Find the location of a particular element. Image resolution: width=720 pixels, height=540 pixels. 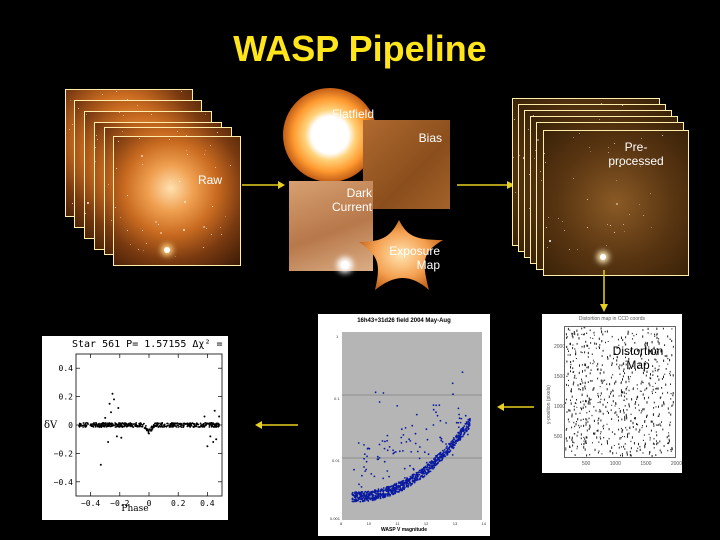

scatter-x-tick: 10 is located at coordinates (369, 523).